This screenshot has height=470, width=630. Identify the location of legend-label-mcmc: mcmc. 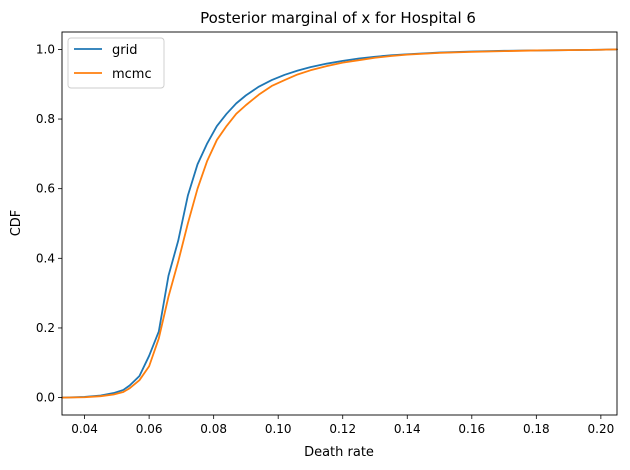
(132, 74).